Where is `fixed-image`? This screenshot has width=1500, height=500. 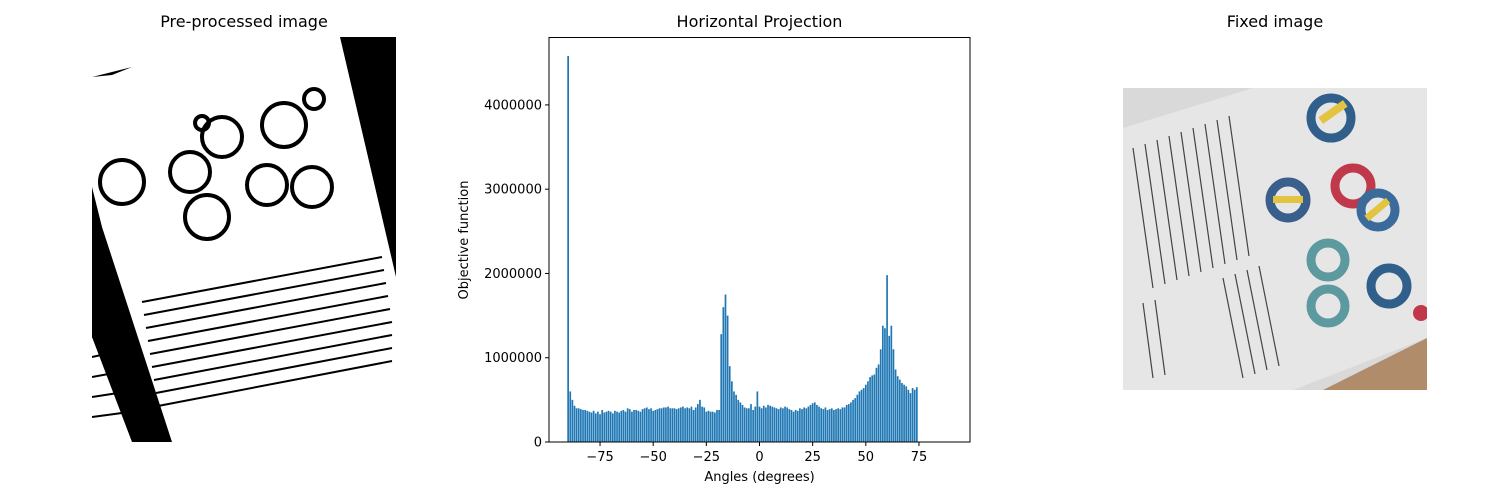
fixed-image is located at coordinates (1275, 239).